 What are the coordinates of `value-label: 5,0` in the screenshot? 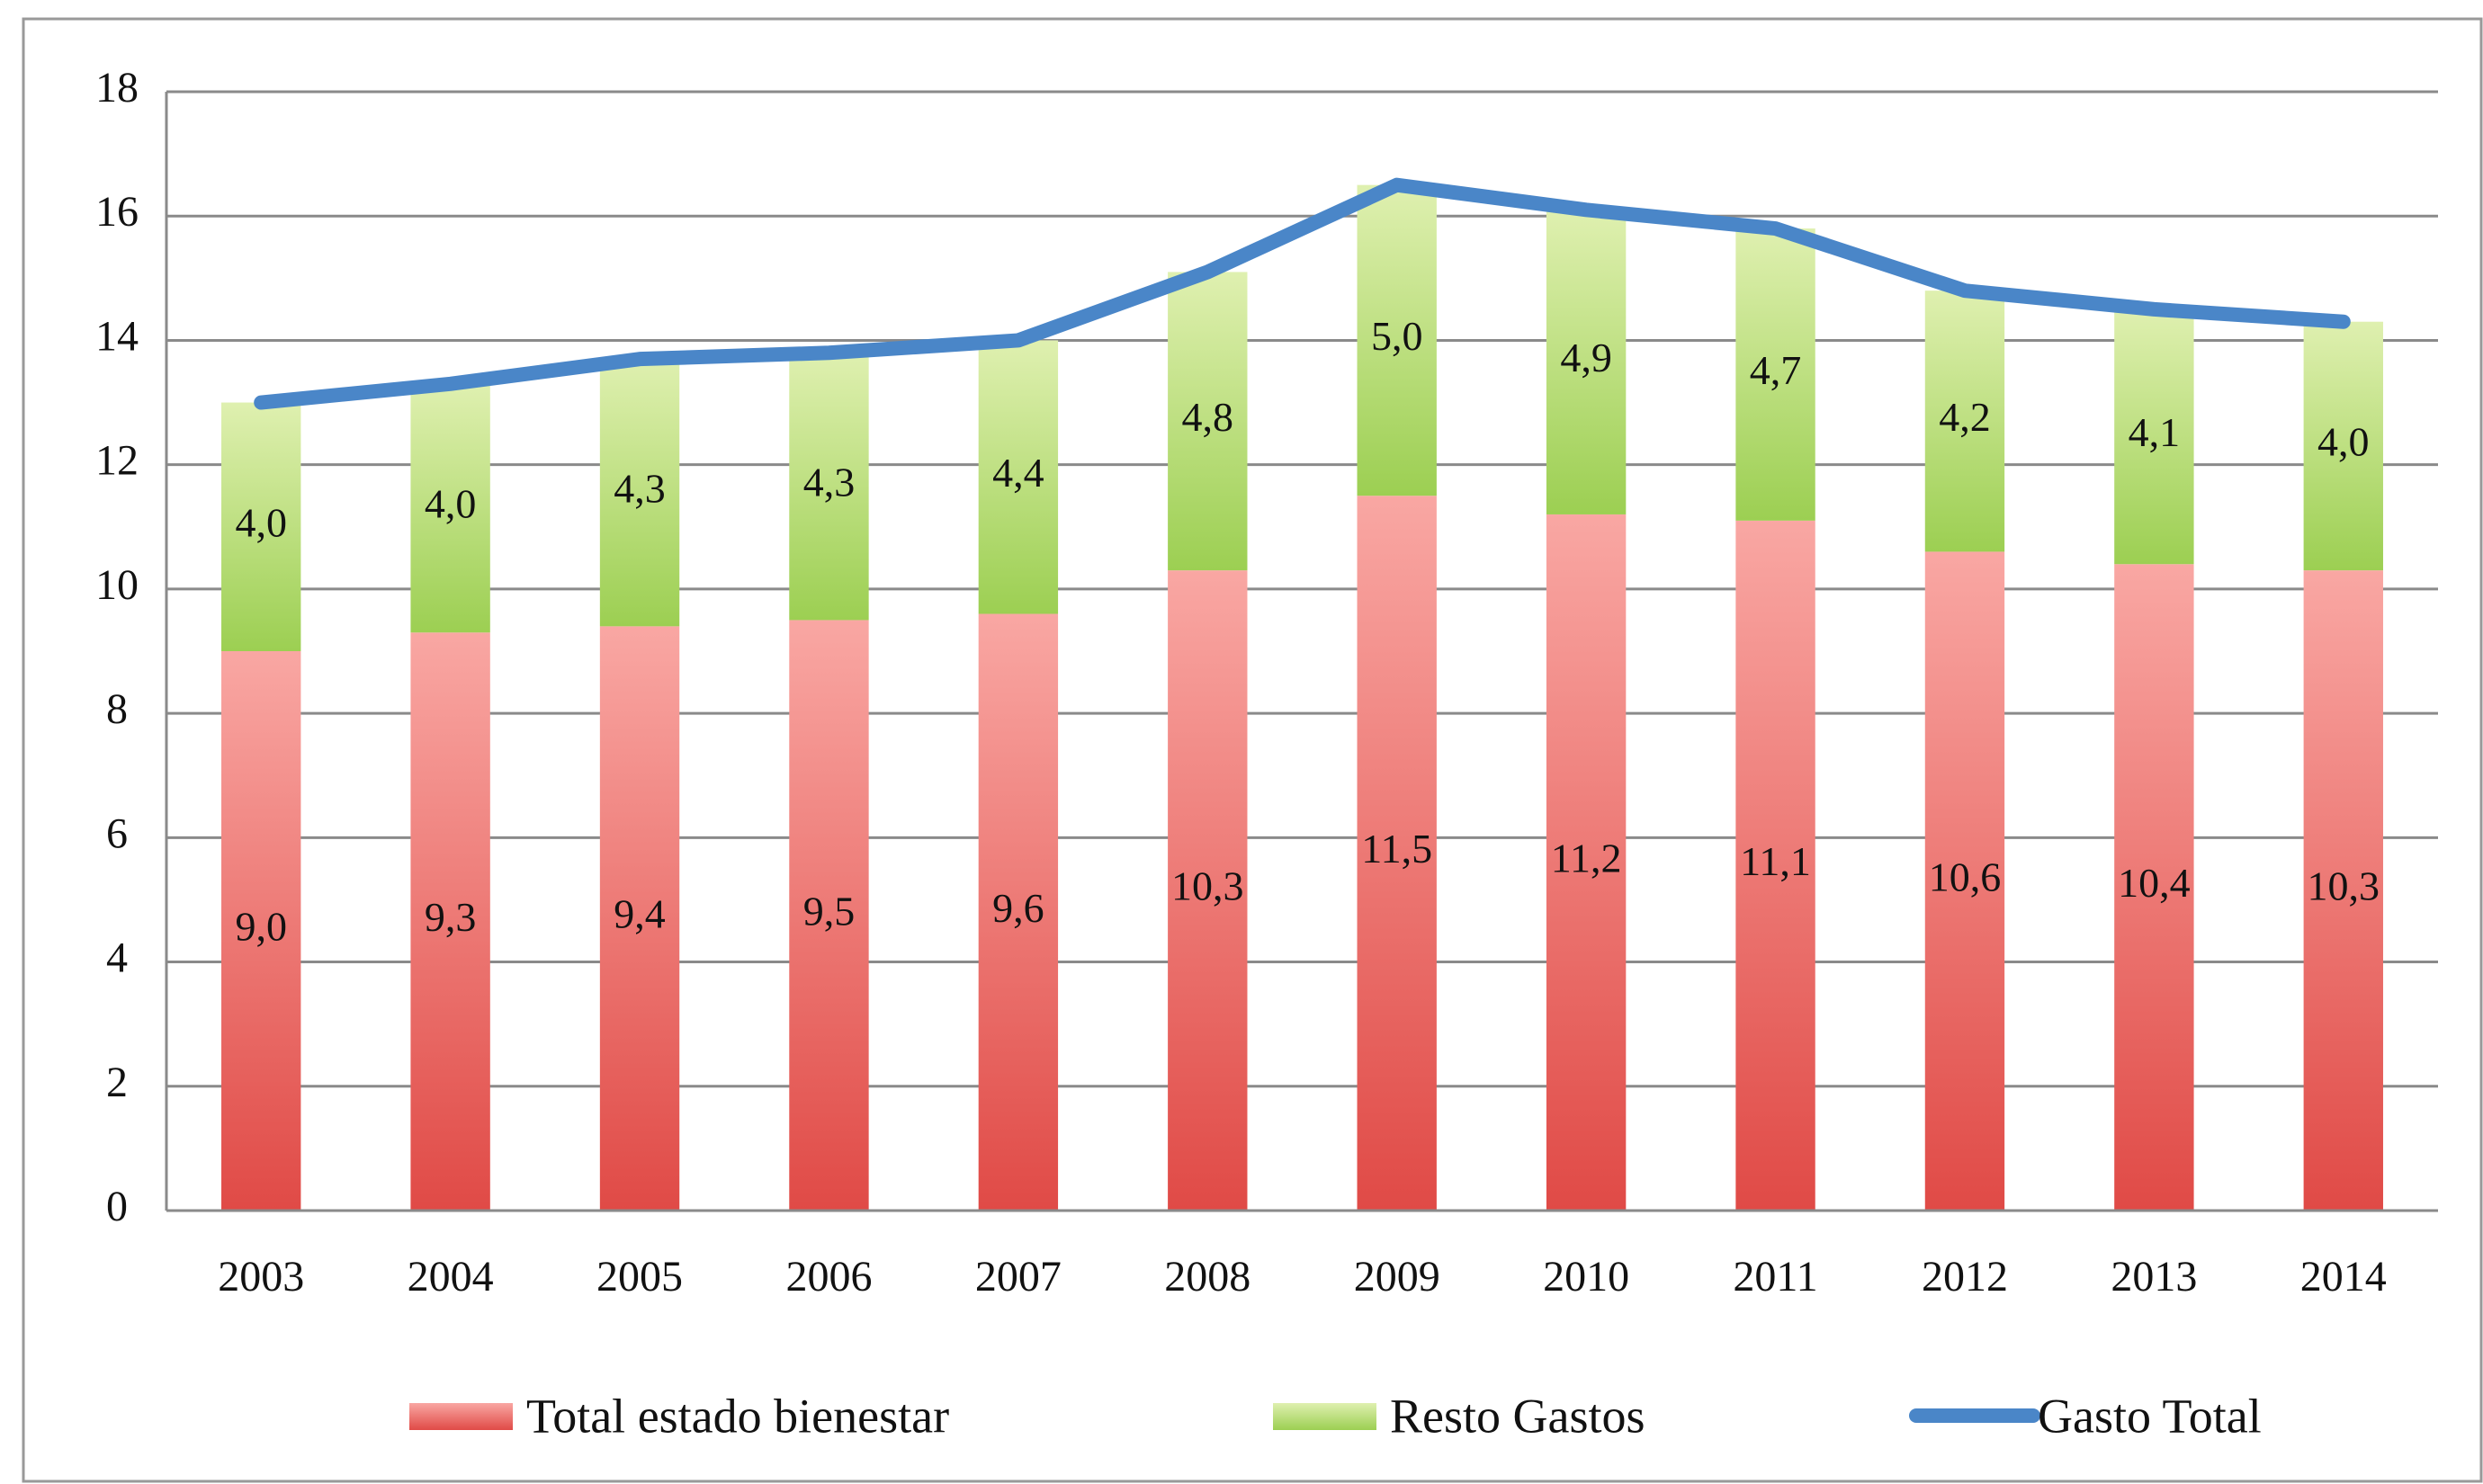 It's located at (1397, 336).